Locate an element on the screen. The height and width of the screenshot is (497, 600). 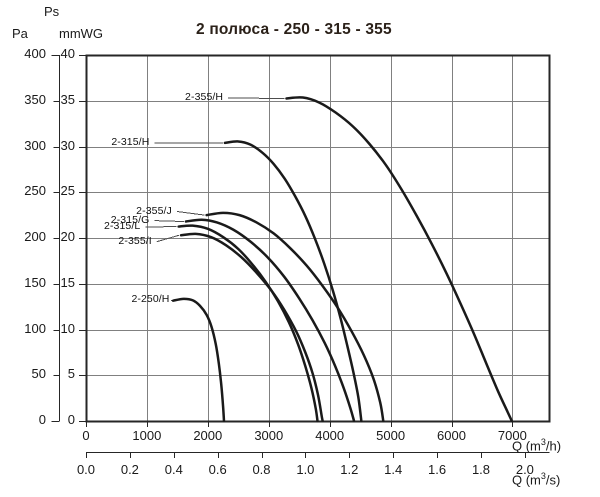
curve-2-315-h is located at coordinates (293, 281).